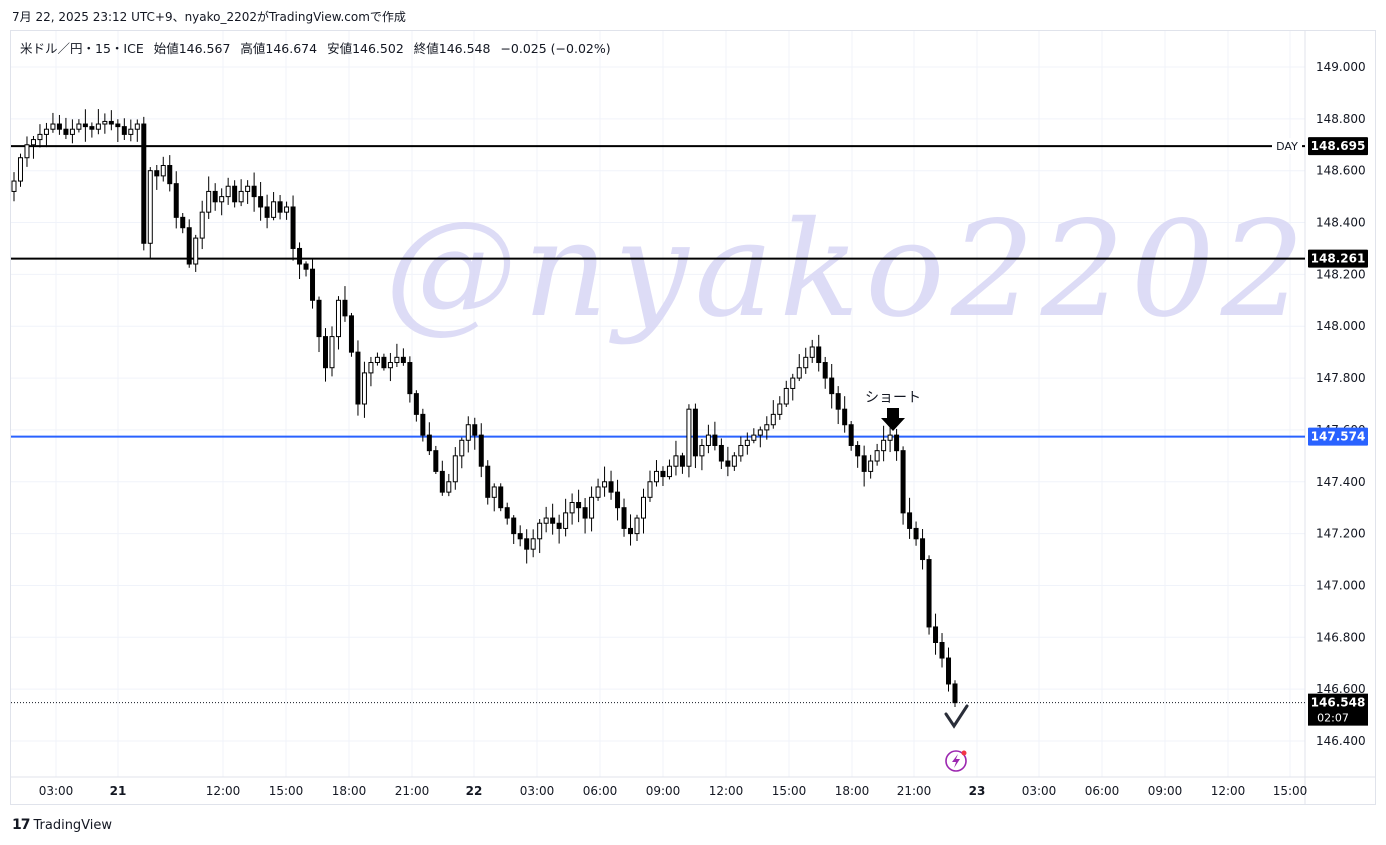 The width and height of the screenshot is (1386, 845). I want to click on y-tick-label: 146.600, so click(1341, 689).